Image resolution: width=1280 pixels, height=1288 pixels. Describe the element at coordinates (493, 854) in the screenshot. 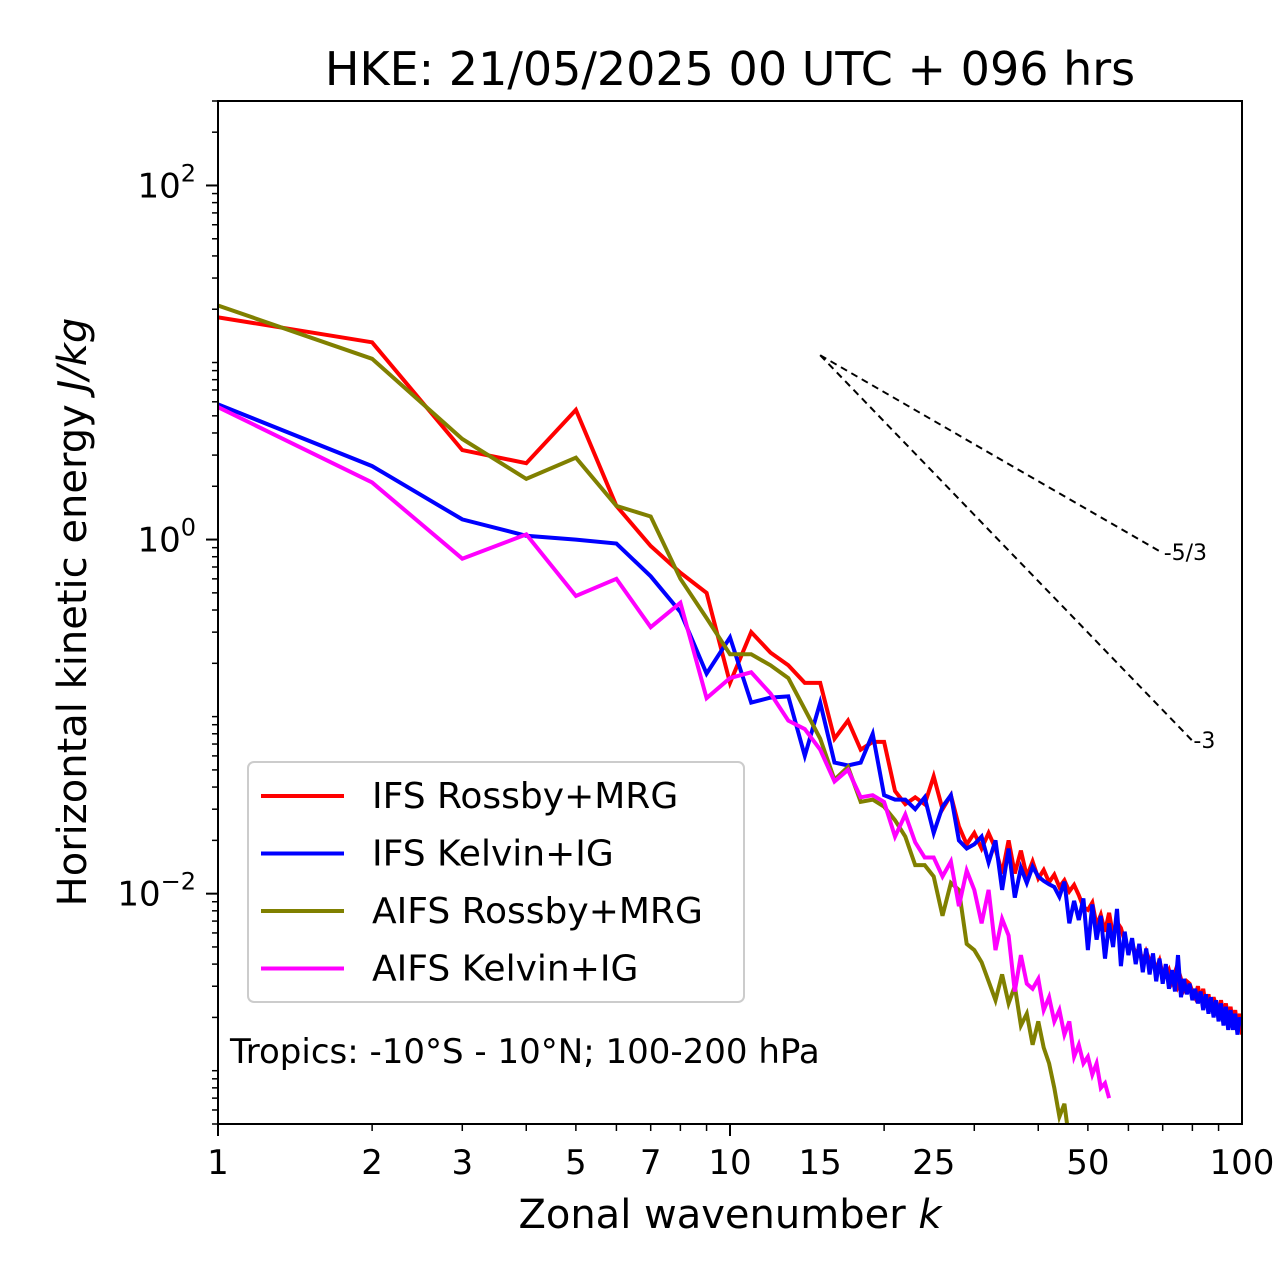

I see `legend-label-ifs-kelvin-ig: IFS Kelvin+IG` at that location.